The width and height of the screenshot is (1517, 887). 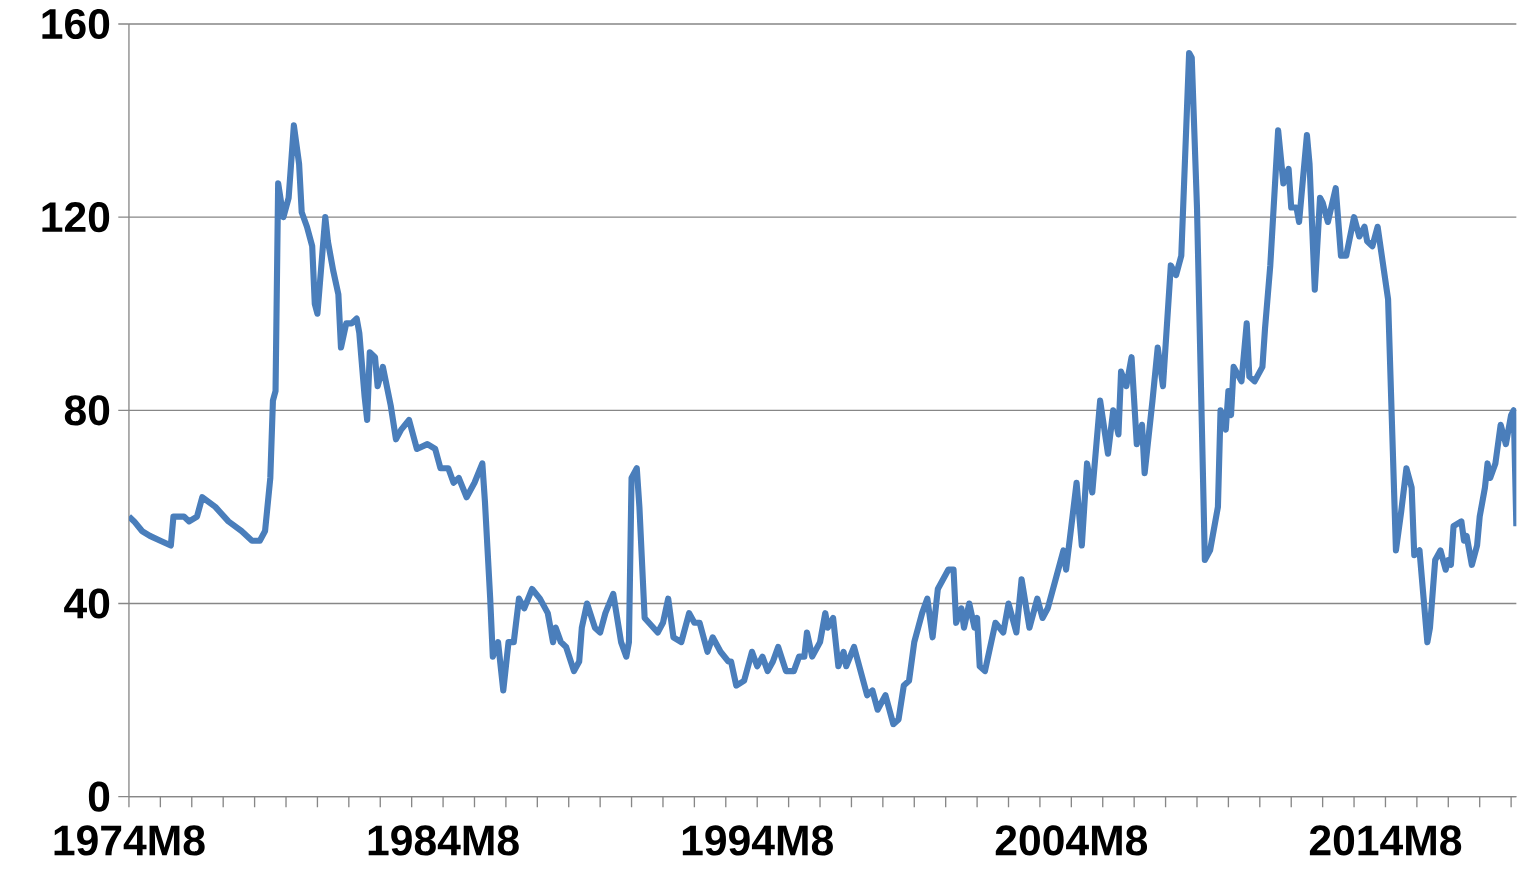 What do you see at coordinates (76, 24) in the screenshot?
I see `y-tick-label: 160` at bounding box center [76, 24].